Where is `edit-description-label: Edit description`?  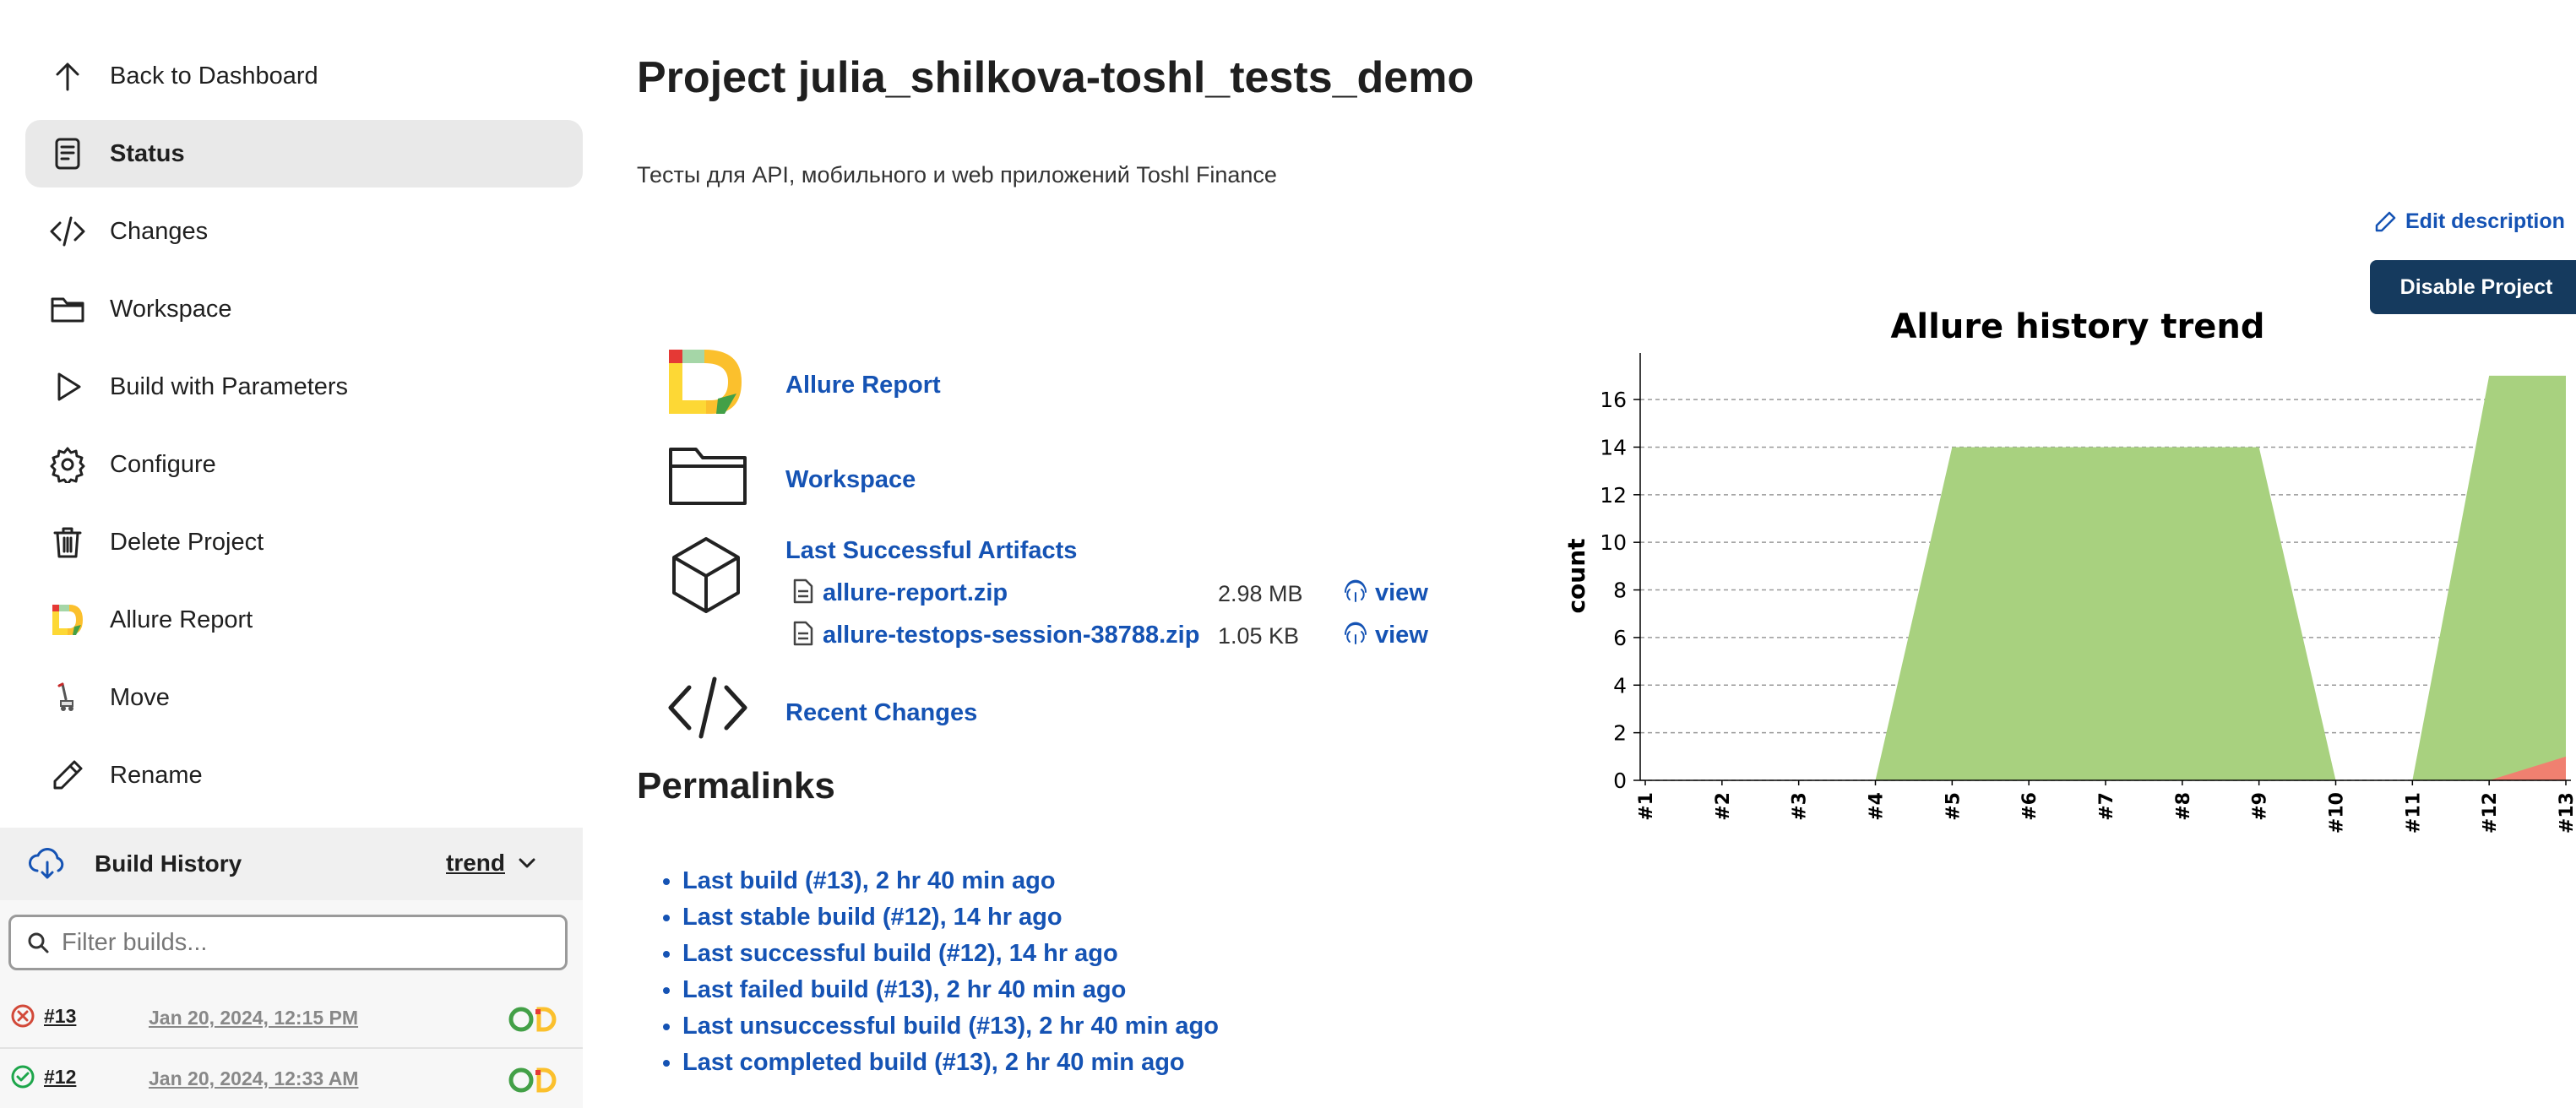 edit-description-label: Edit description is located at coordinates (2485, 221).